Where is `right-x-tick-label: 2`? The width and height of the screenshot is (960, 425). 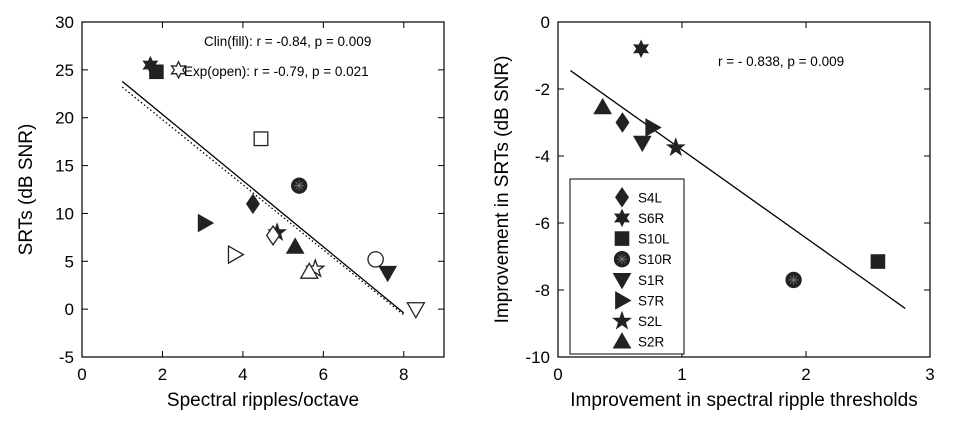 right-x-tick-label: 2 is located at coordinates (805, 374).